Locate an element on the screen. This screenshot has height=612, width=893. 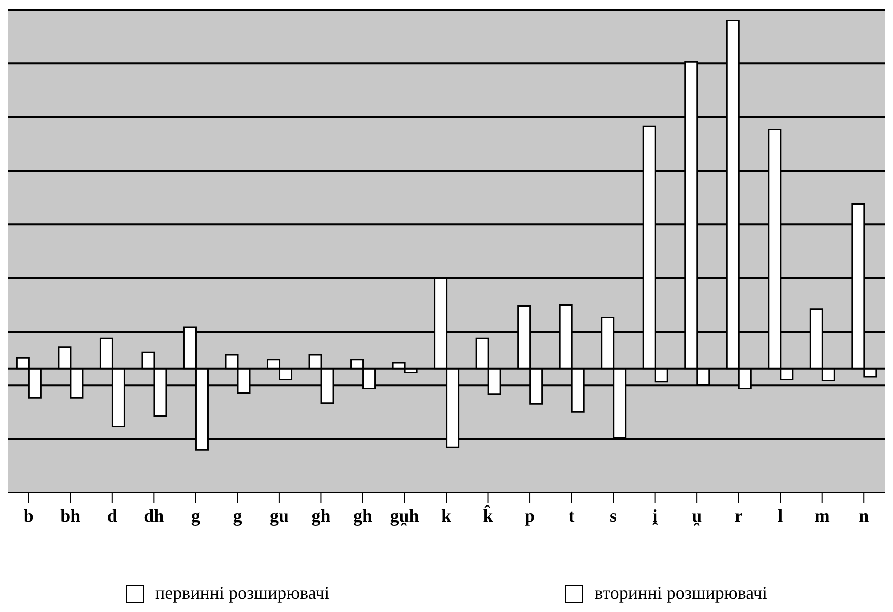
x-tick-label: r is located at coordinates (738, 516).